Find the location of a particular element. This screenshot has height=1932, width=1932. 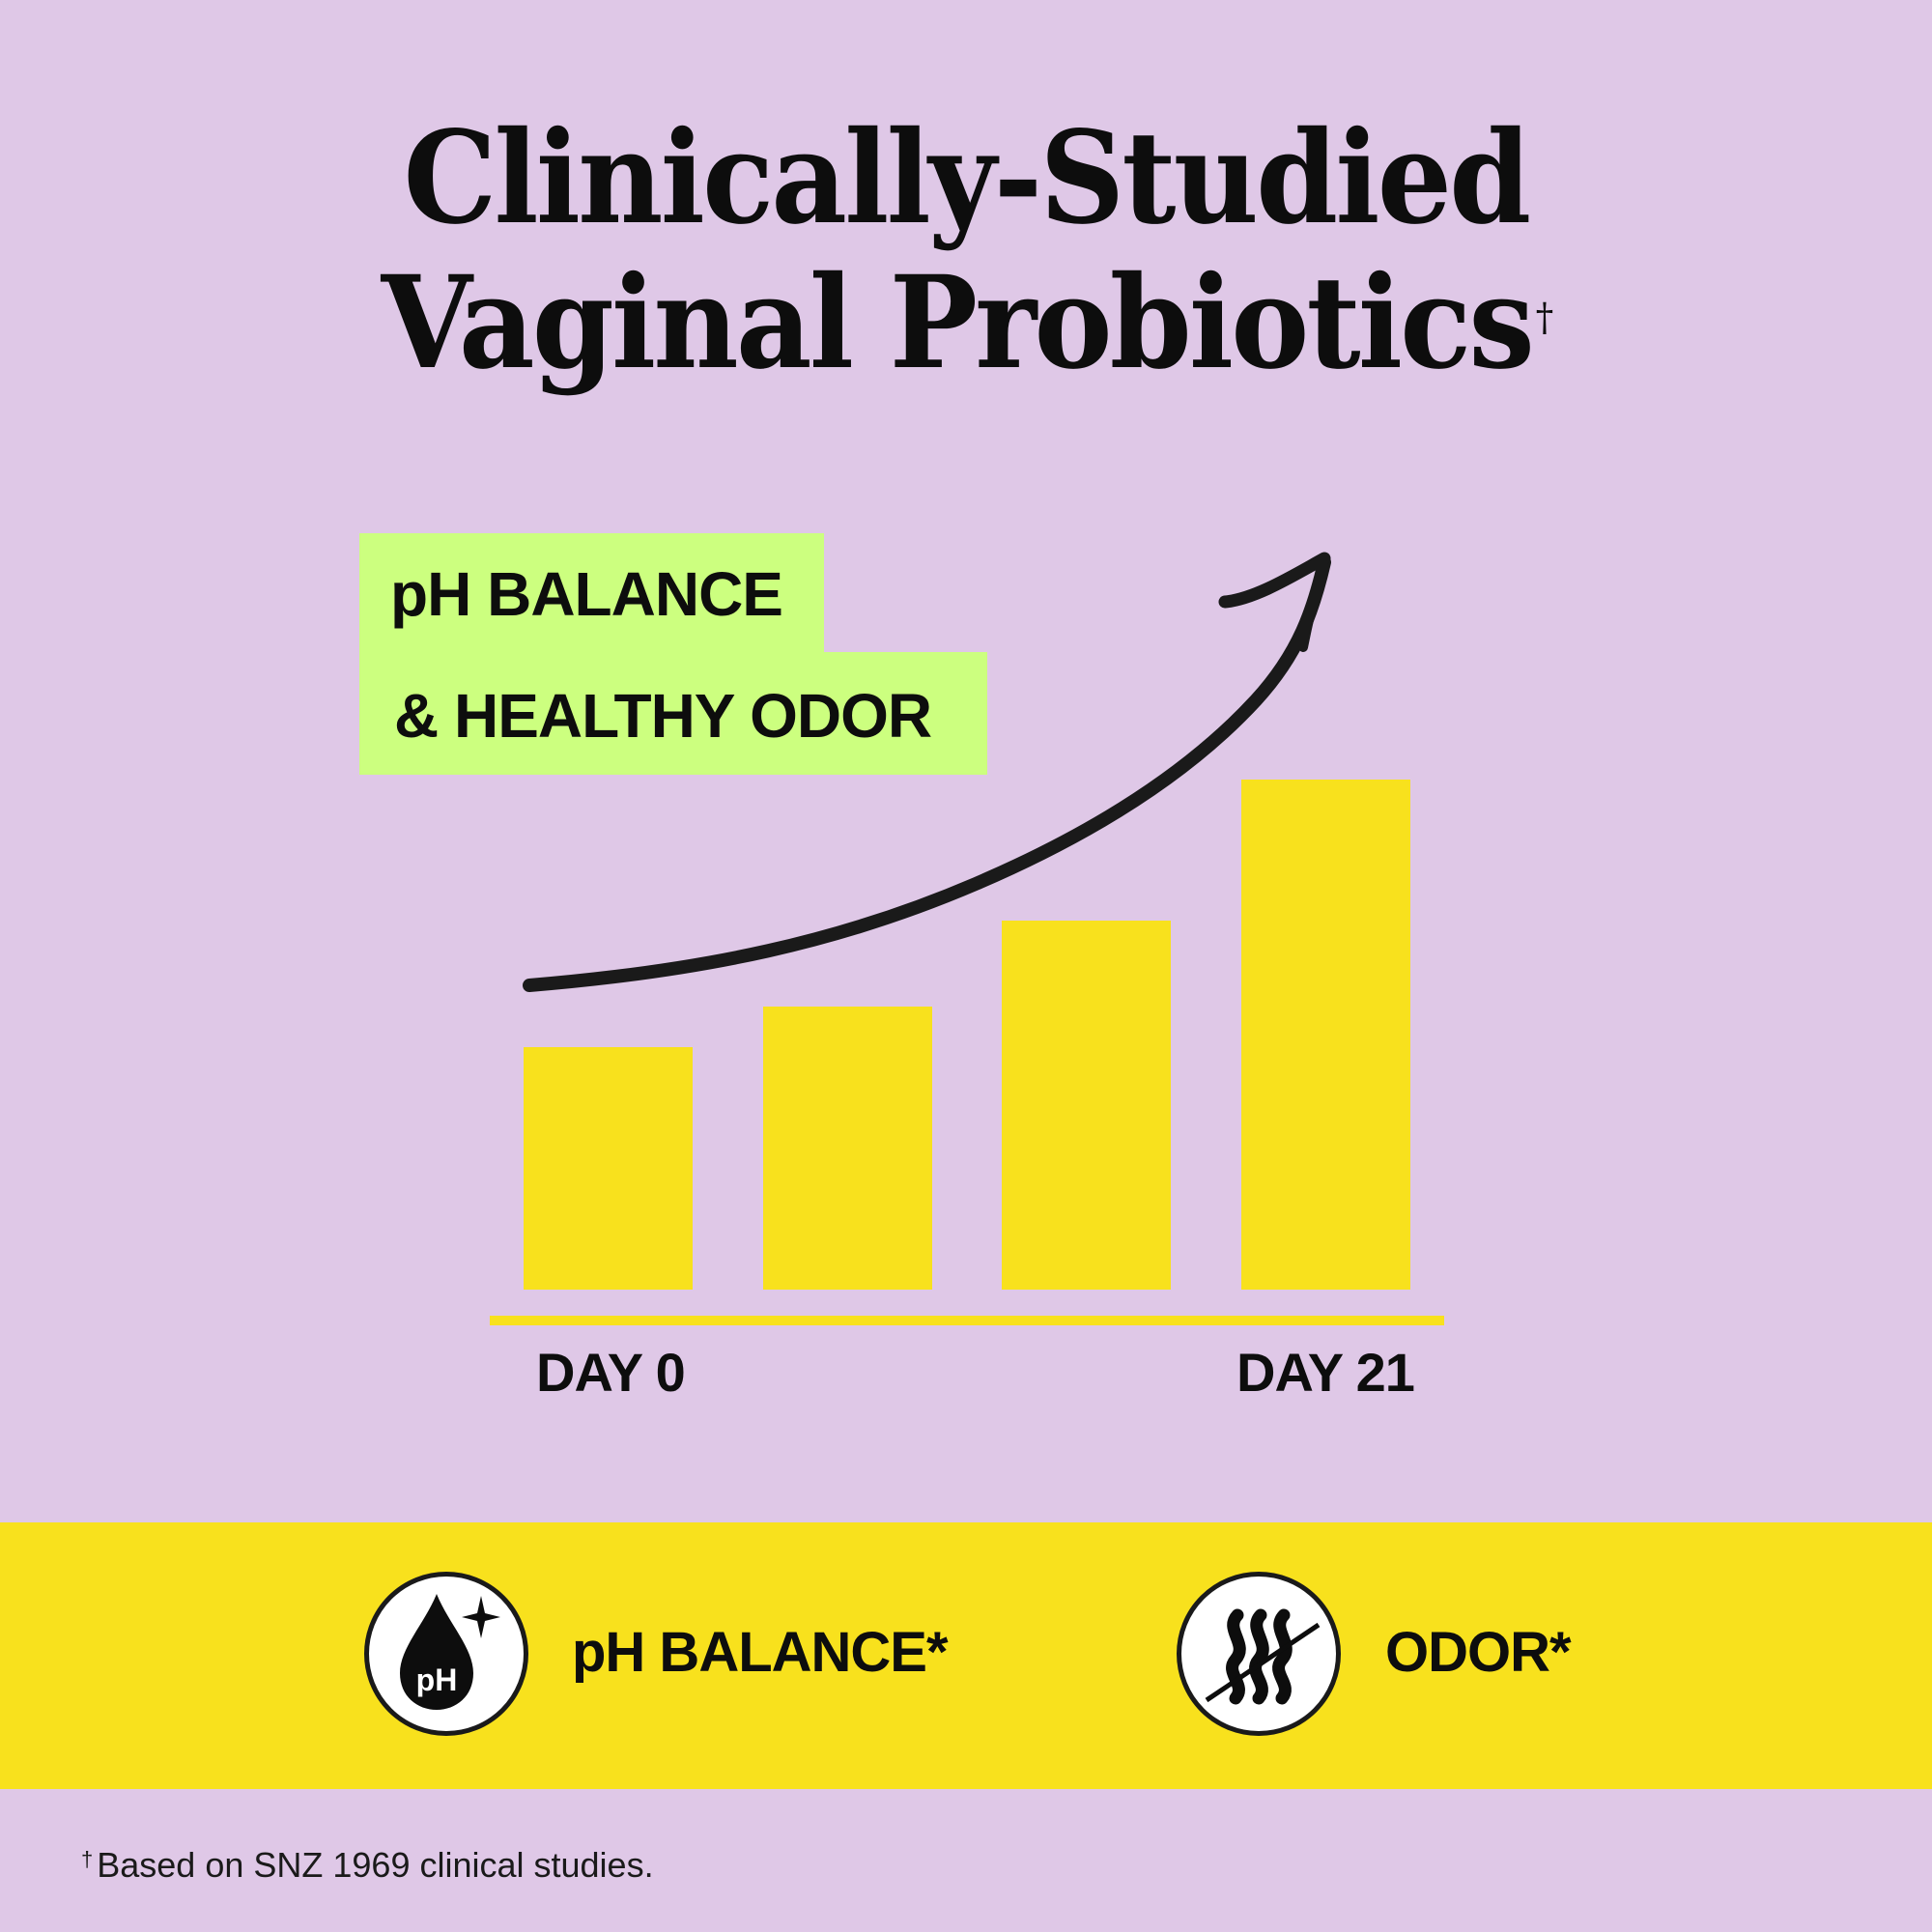

benefits-band is located at coordinates (966, 1655).